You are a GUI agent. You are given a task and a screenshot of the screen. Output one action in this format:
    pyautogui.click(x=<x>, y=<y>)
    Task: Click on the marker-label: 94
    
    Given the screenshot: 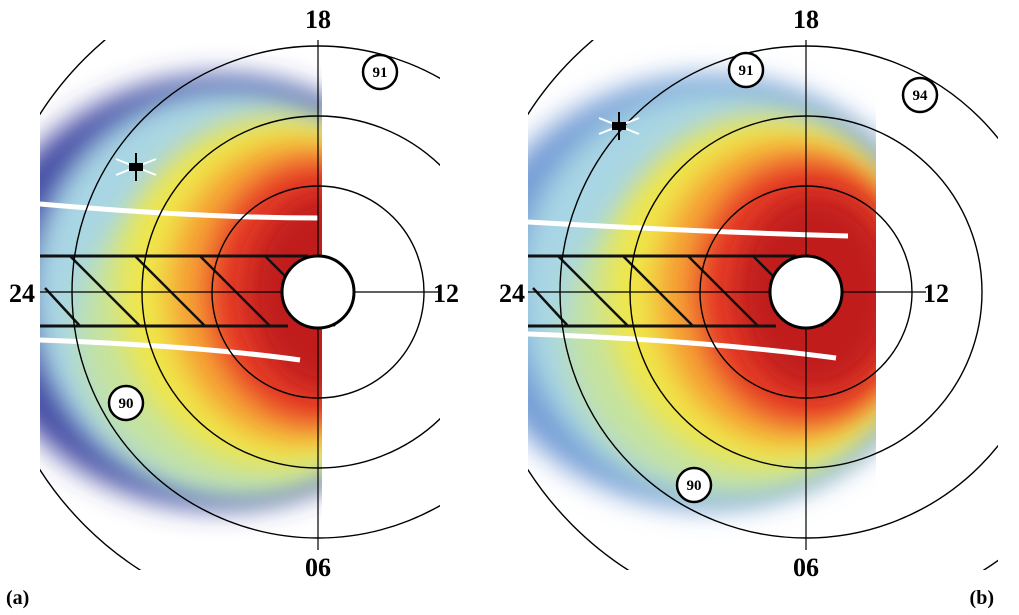 What is the action you would take?
    pyautogui.click(x=921, y=96)
    